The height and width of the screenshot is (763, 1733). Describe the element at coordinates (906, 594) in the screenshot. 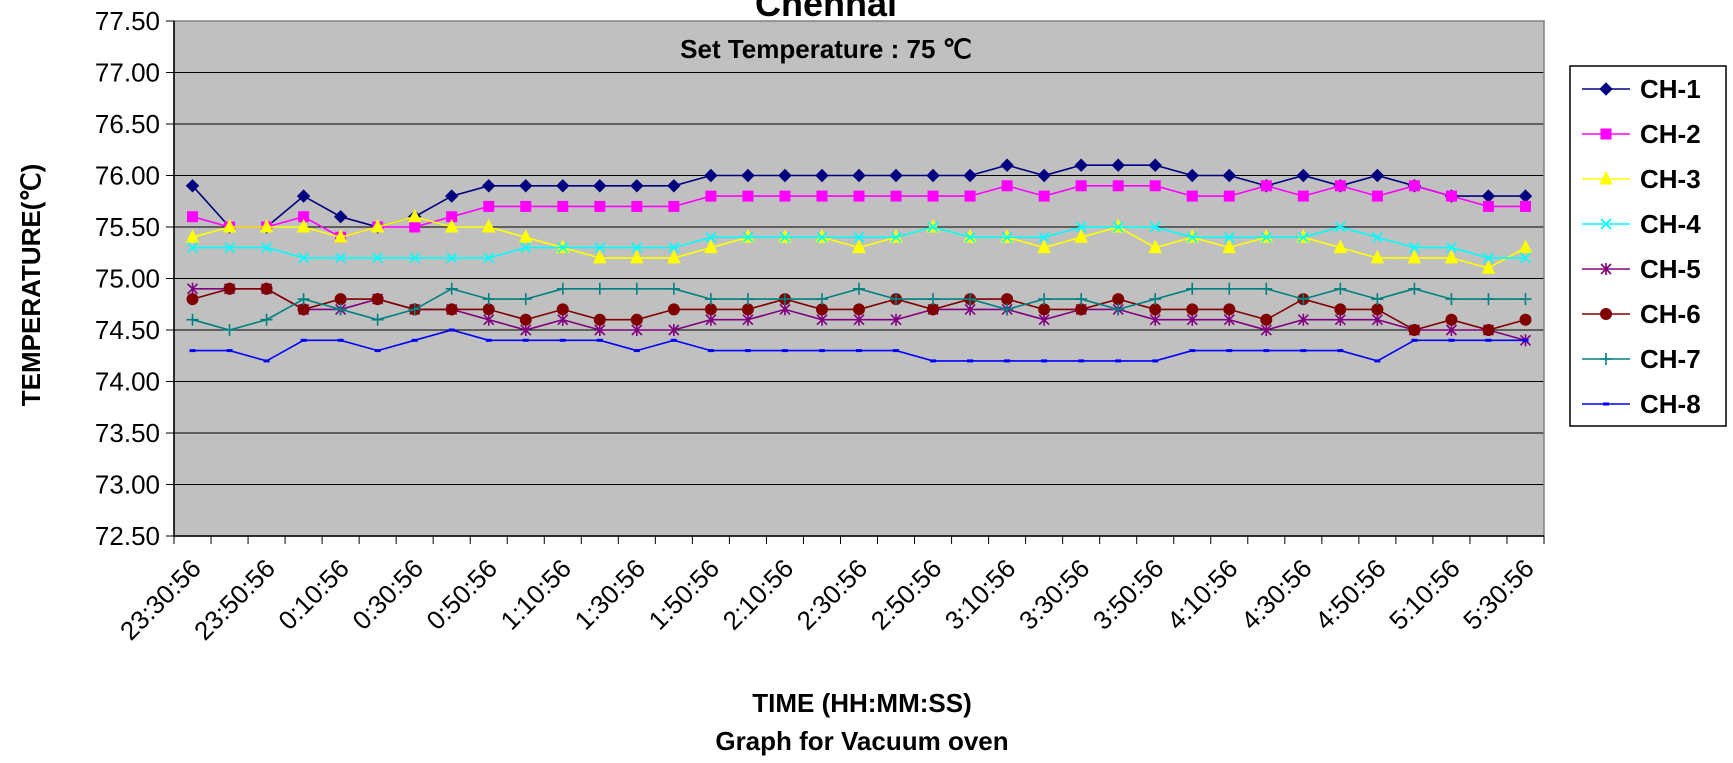

I see `x-tick-label: 2:50:56` at that location.